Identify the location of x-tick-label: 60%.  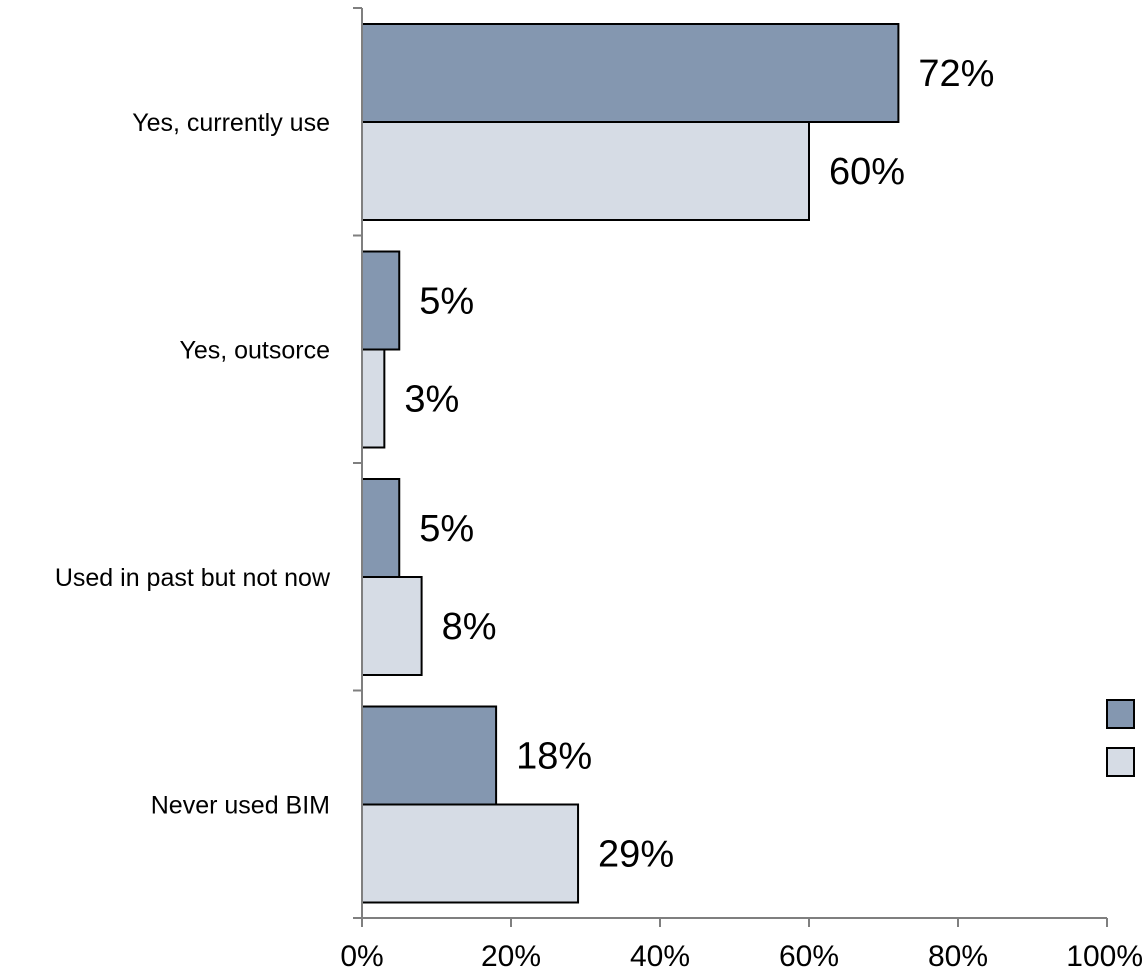
(809, 956).